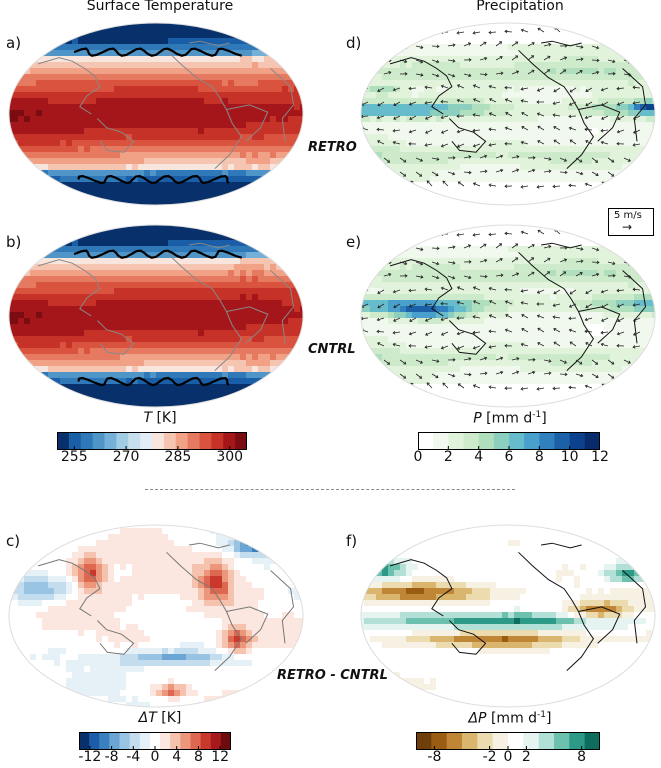 Image resolution: width=661 pixels, height=768 pixels. What do you see at coordinates (152, 458) in the screenshot?
I see `colorbar-ticks-temperature: 255 270 285 300` at bounding box center [152, 458].